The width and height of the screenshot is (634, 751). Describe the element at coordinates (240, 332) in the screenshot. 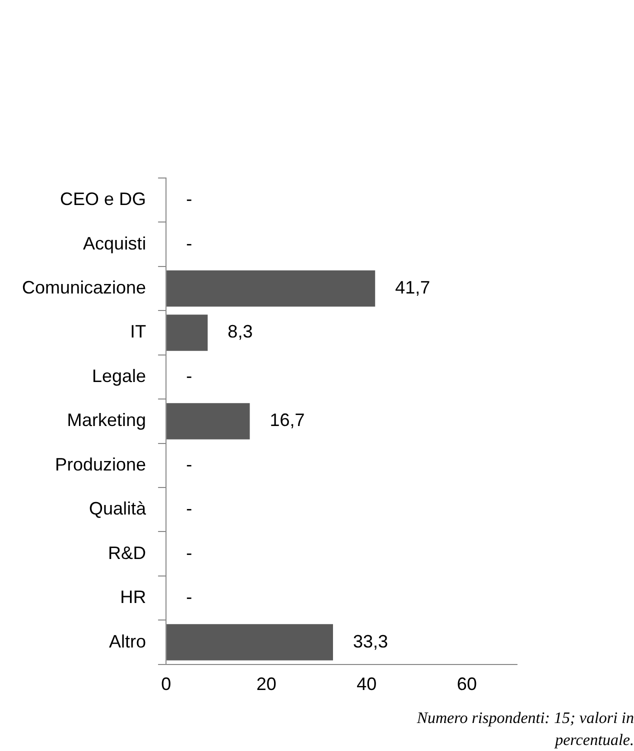

I see `data-label: 8,3` at that location.